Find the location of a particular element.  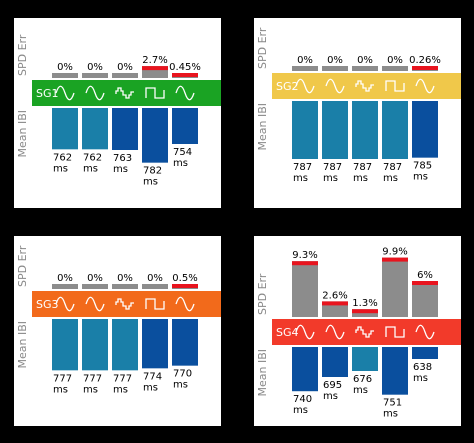

mean-ibi-value: 762 is located at coordinates (92, 157).